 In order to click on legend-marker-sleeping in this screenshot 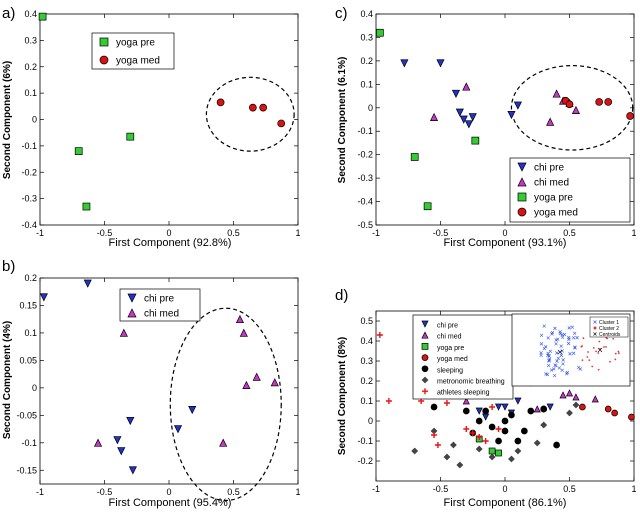, I will do `click(425, 369)`.